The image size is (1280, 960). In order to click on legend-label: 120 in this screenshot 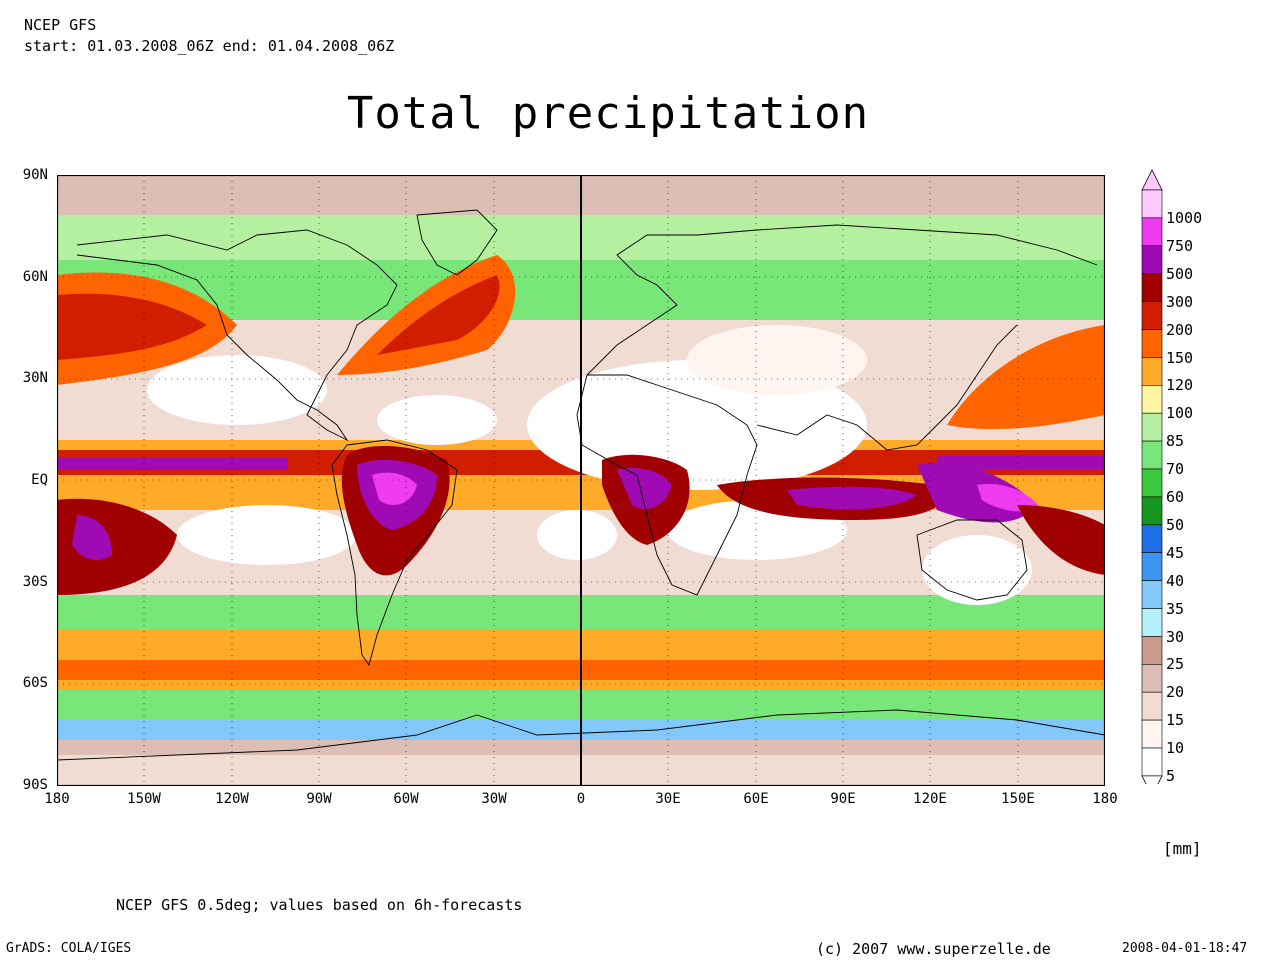, I will do `click(1180, 385)`.